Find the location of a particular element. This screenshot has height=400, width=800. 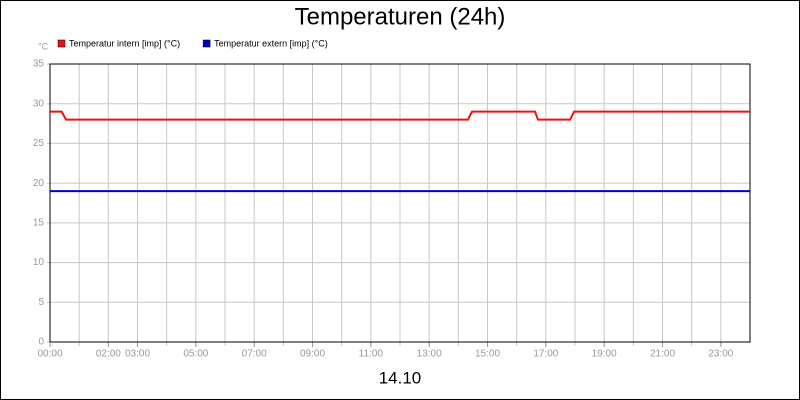

x-tick-label: 21:00 is located at coordinates (662, 354).